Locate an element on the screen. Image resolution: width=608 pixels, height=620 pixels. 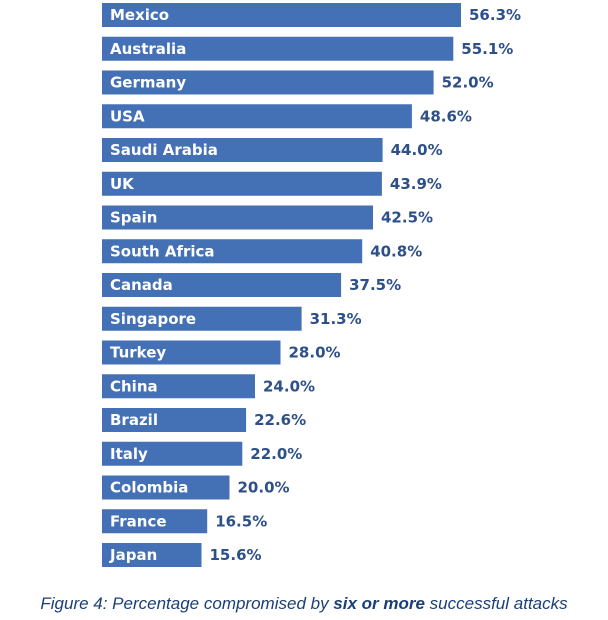
bar-group: Mexico 56.3% is located at coordinates (311, 15).